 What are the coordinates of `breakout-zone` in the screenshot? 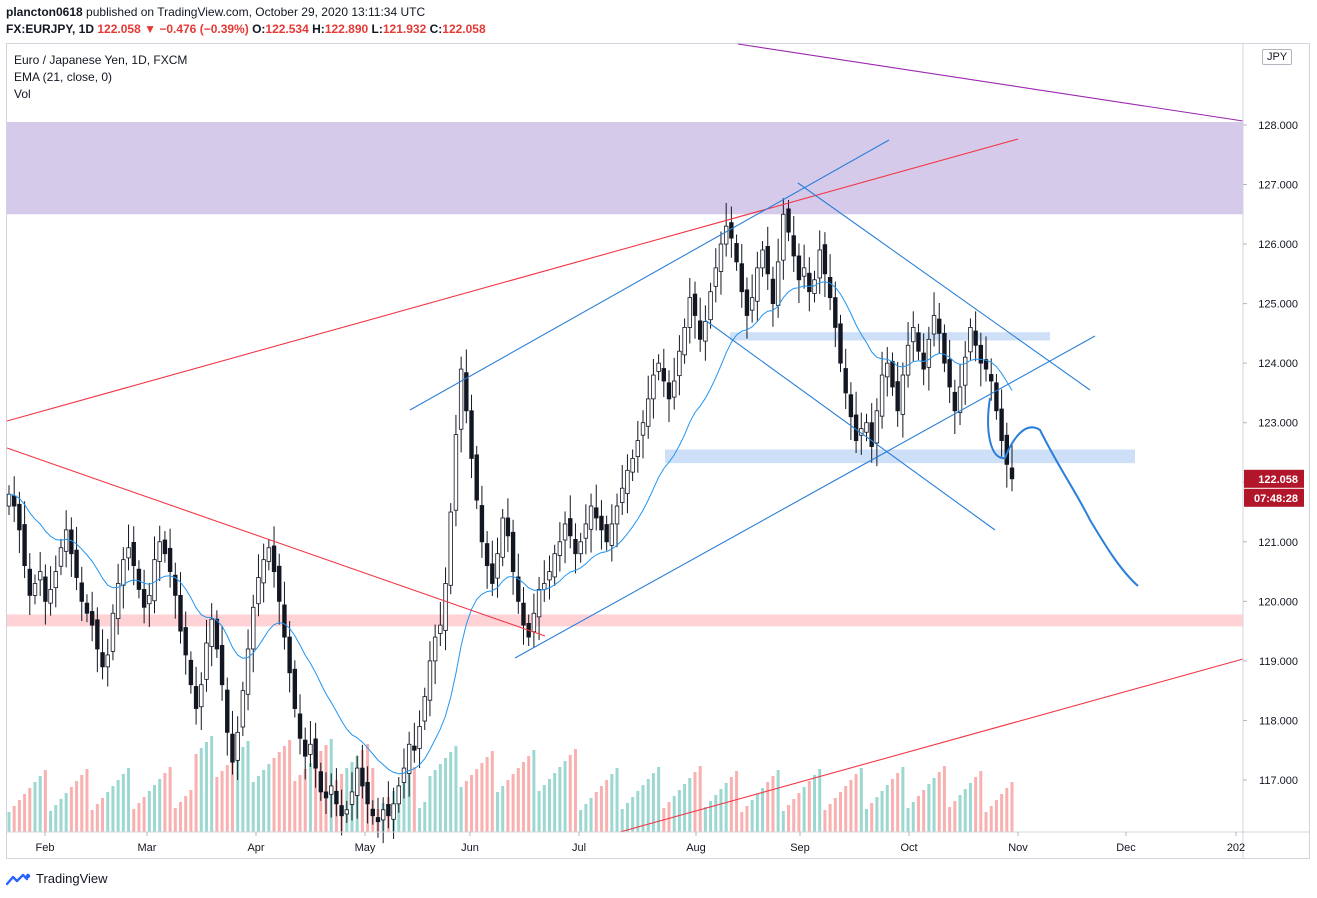 It's located at (900, 456).